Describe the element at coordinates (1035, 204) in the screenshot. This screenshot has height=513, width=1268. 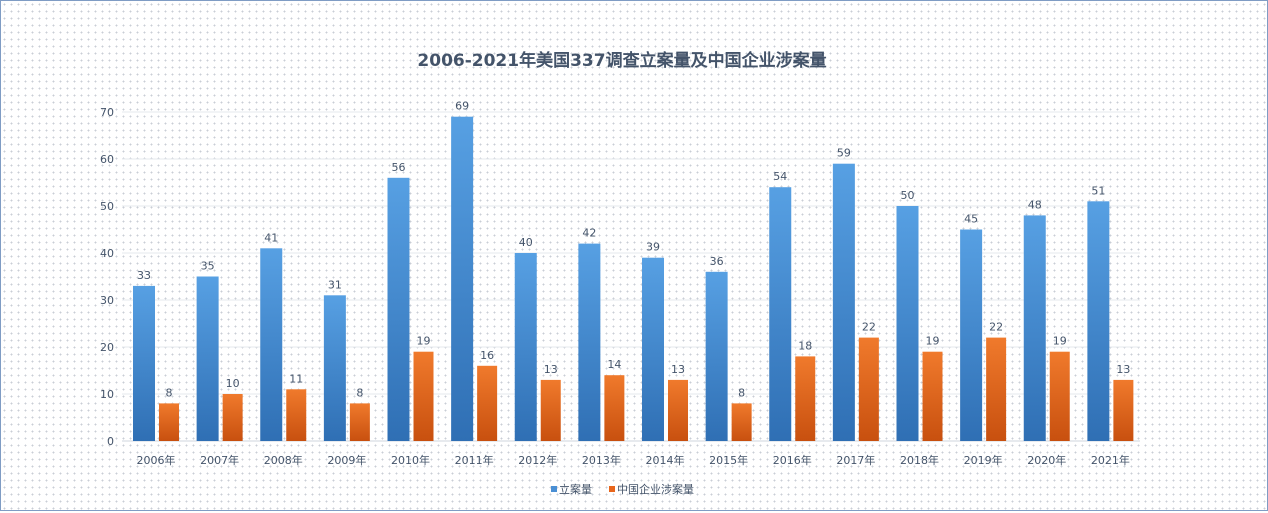
I see `data-label-filing: 48` at that location.